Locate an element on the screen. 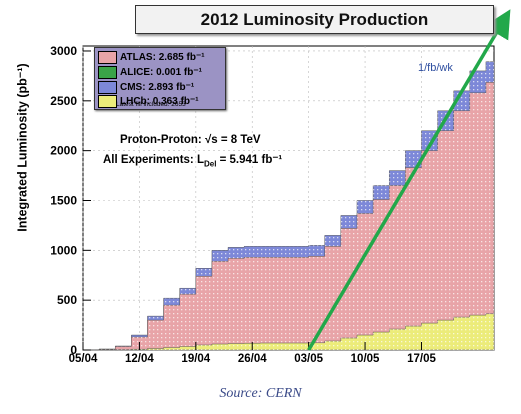  x-tick-label: 10/05 is located at coordinates (365, 359).